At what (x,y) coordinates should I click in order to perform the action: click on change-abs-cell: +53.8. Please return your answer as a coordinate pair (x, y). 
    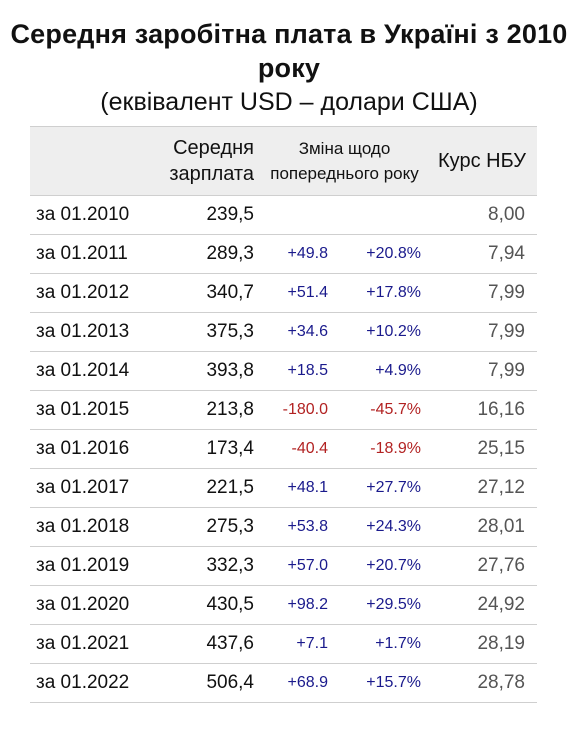
    Looking at the image, I should click on (299, 527).